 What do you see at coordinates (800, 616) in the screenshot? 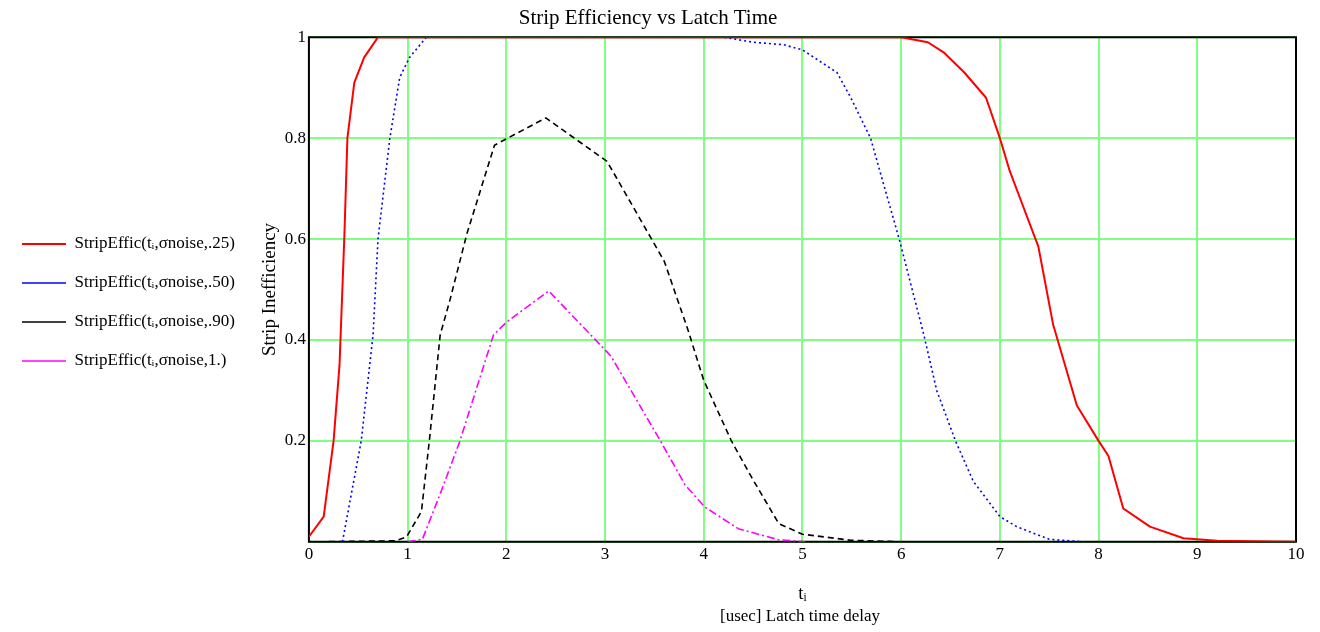
I see `text: [usec] Latch time delay` at bounding box center [800, 616].